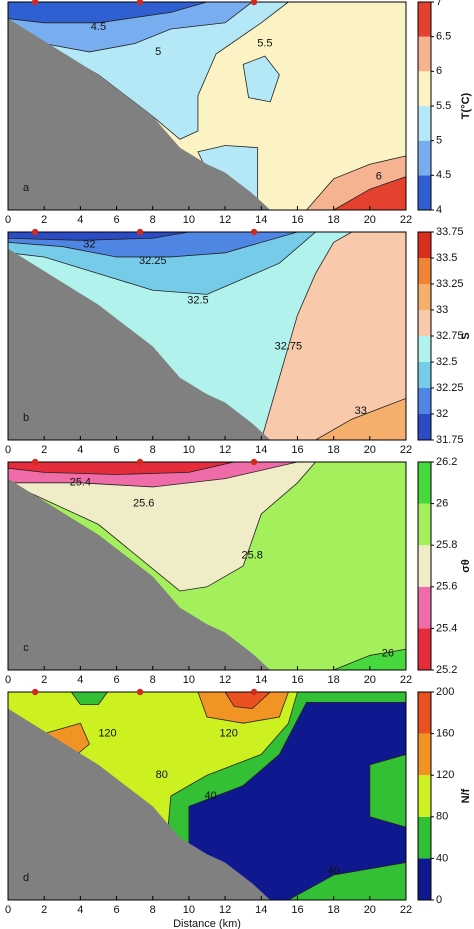  I want to click on contour-label: 40, so click(334, 871).